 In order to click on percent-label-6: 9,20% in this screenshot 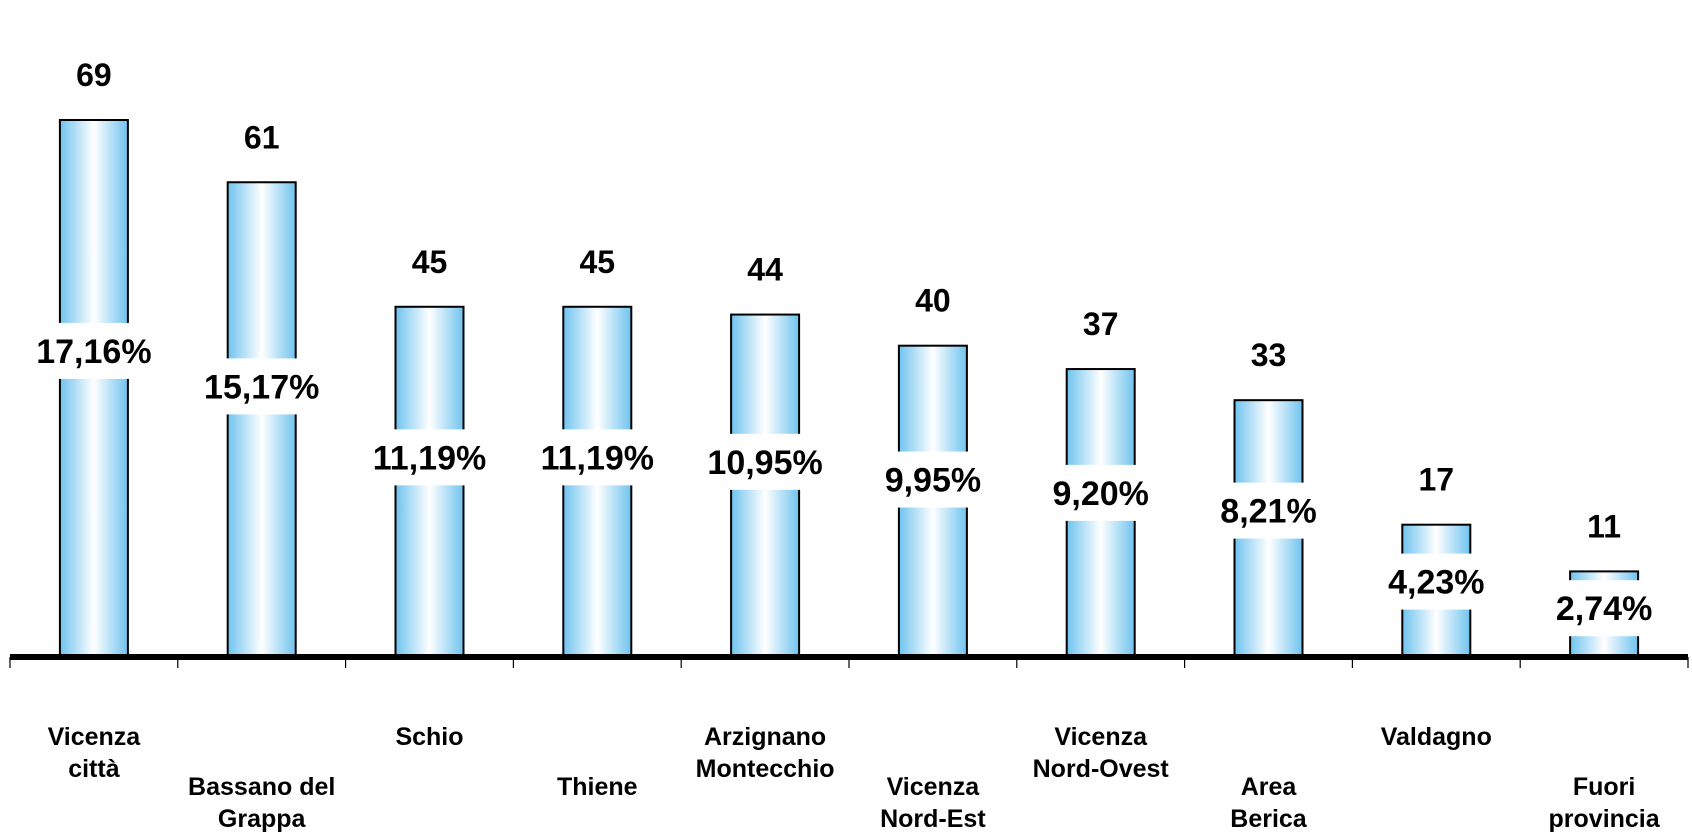, I will do `click(1100, 494)`.